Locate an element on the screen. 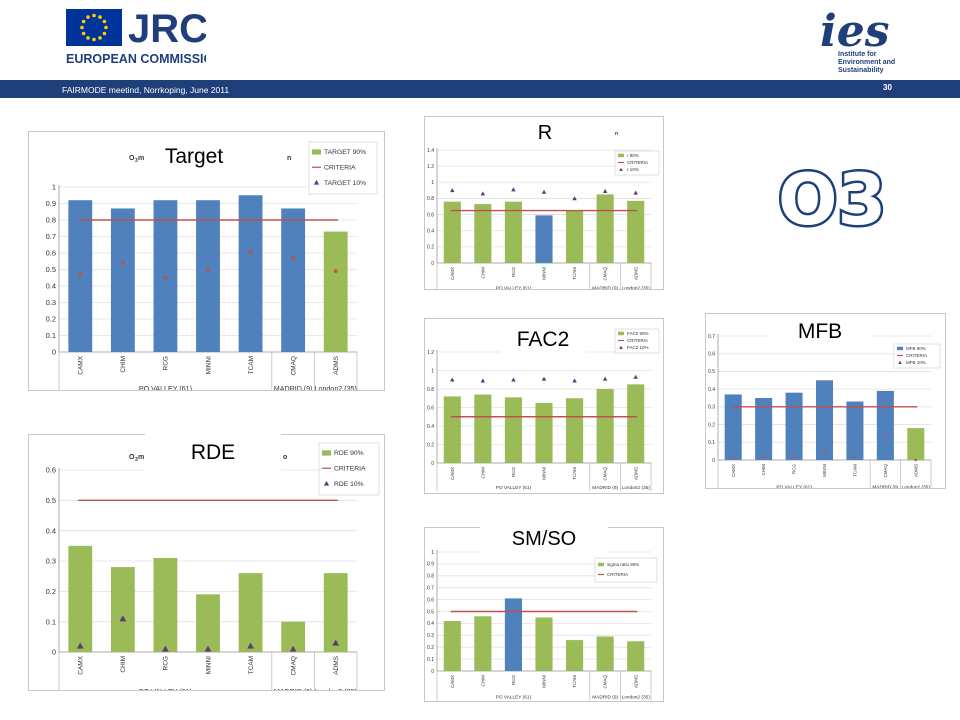  marker-rcg is located at coordinates (794, 456).